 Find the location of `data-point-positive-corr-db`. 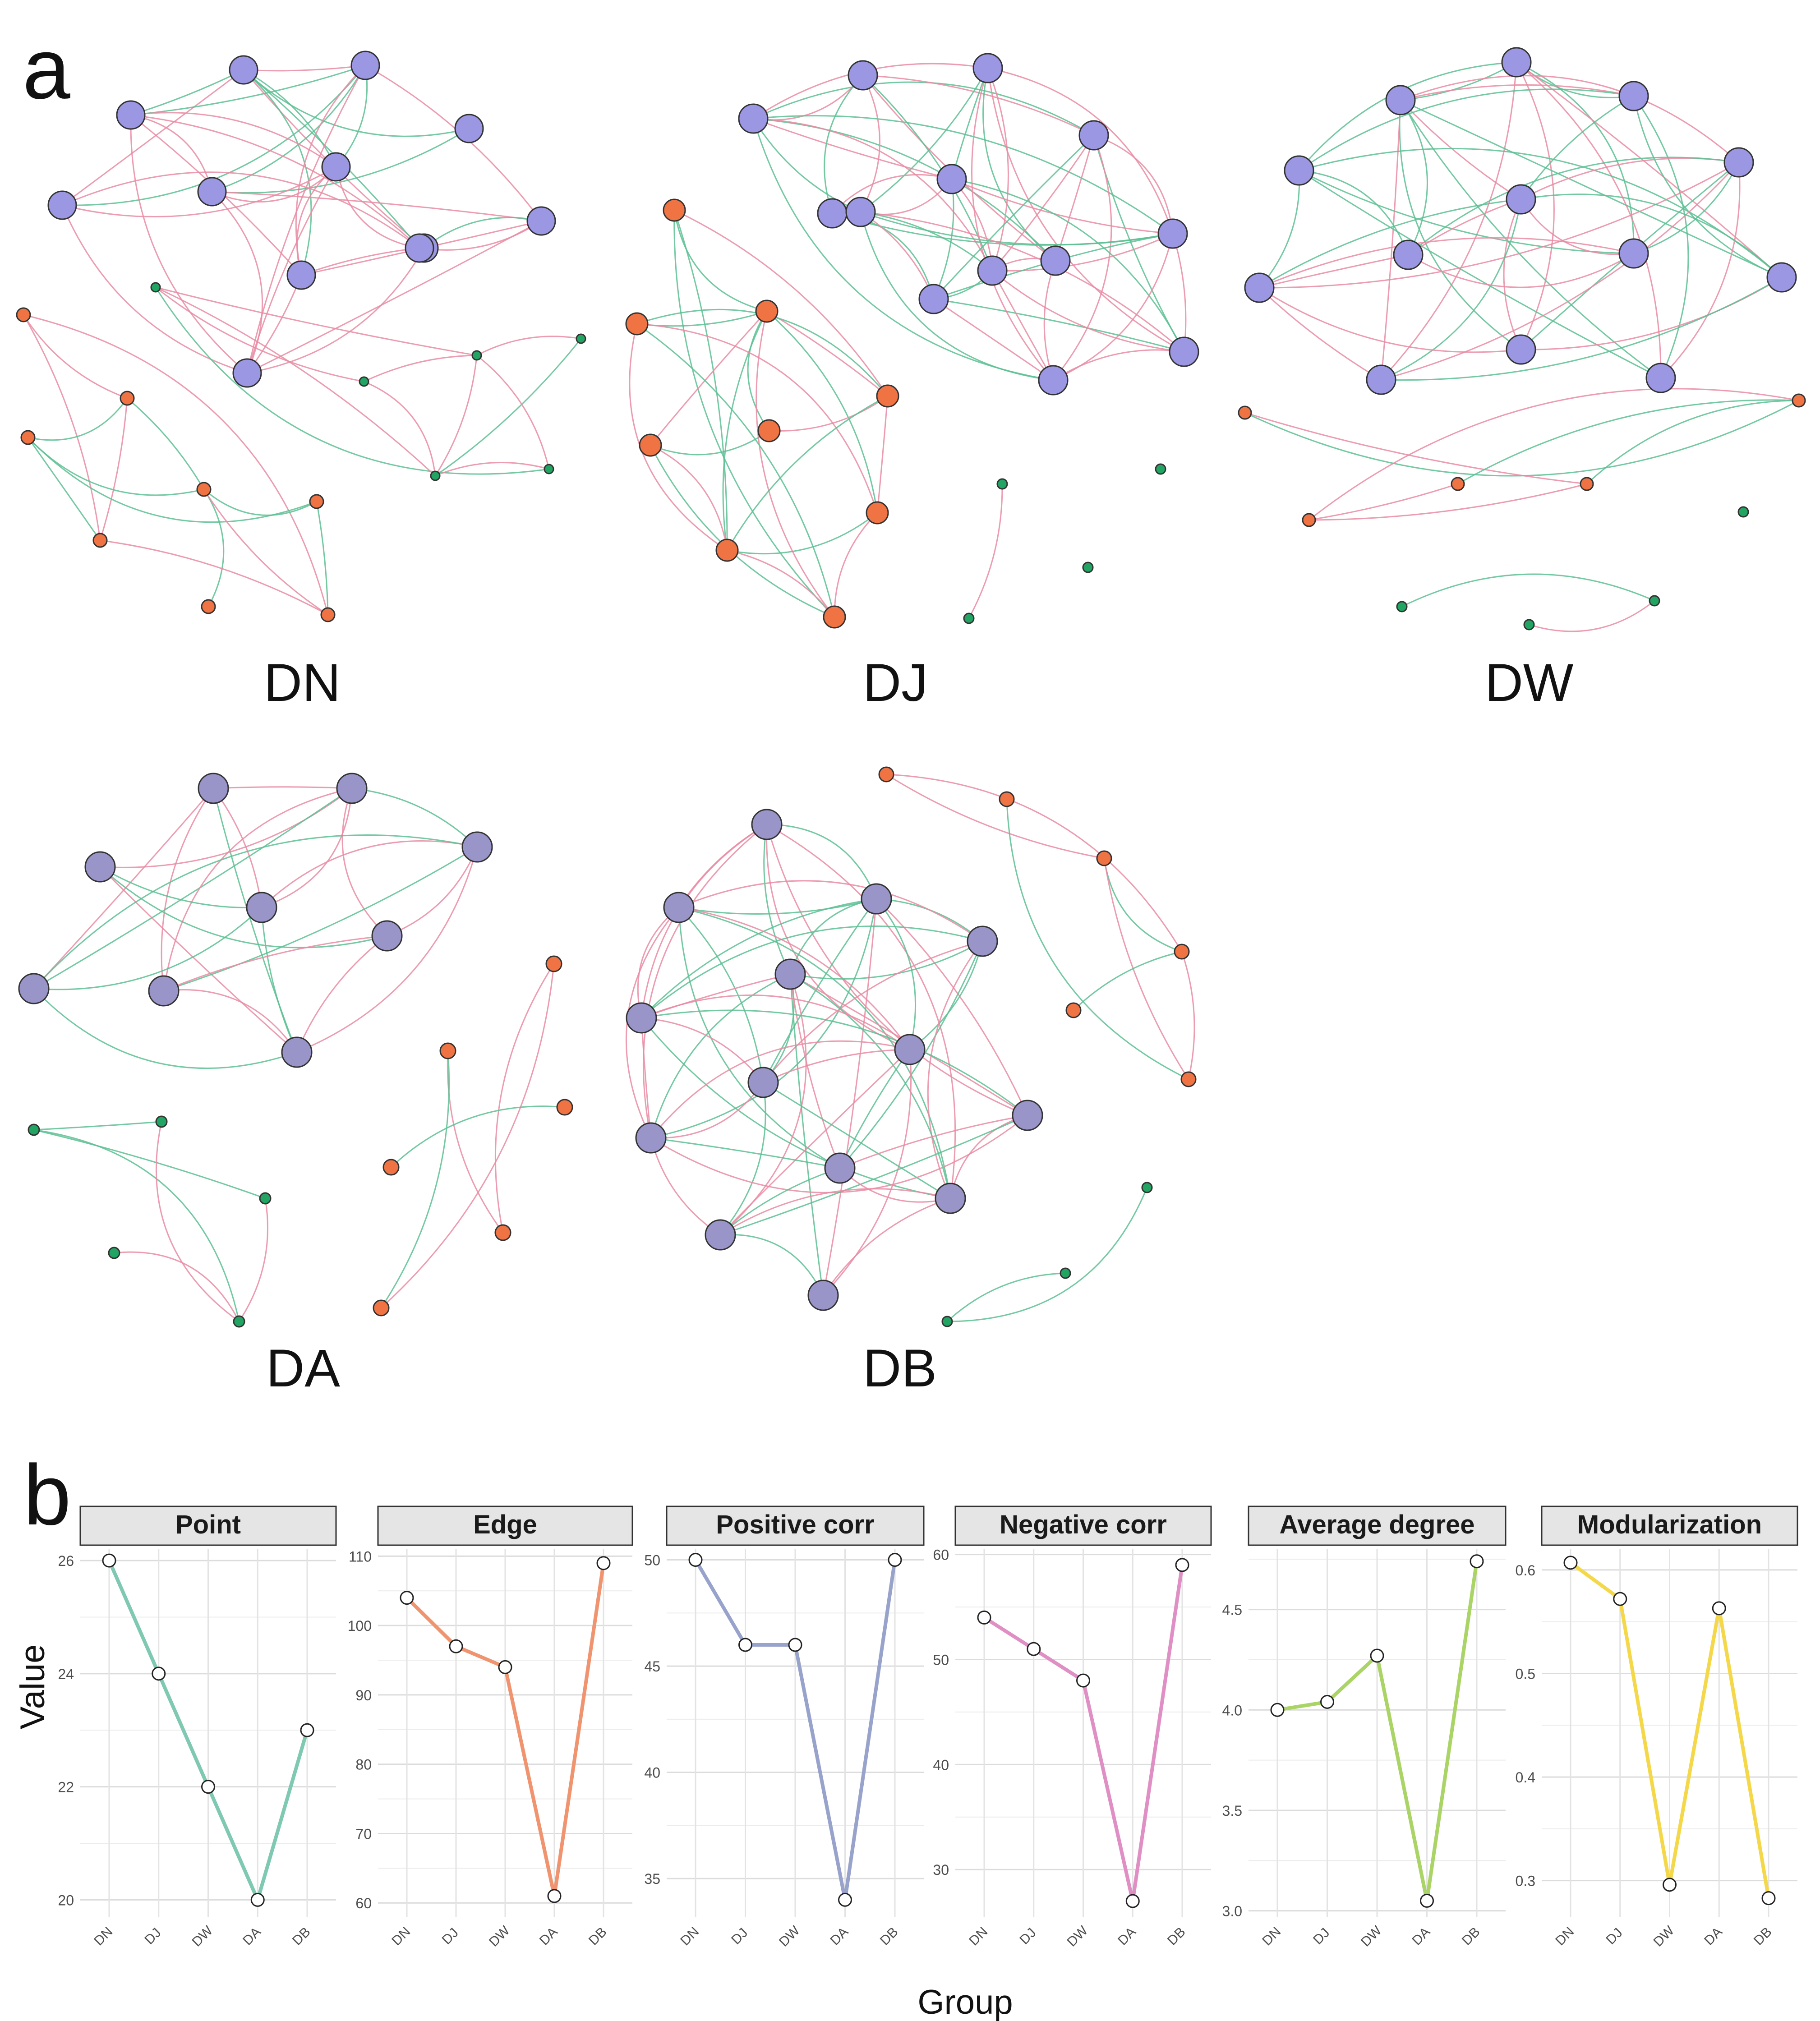

data-point-positive-corr-db is located at coordinates (895, 1560).